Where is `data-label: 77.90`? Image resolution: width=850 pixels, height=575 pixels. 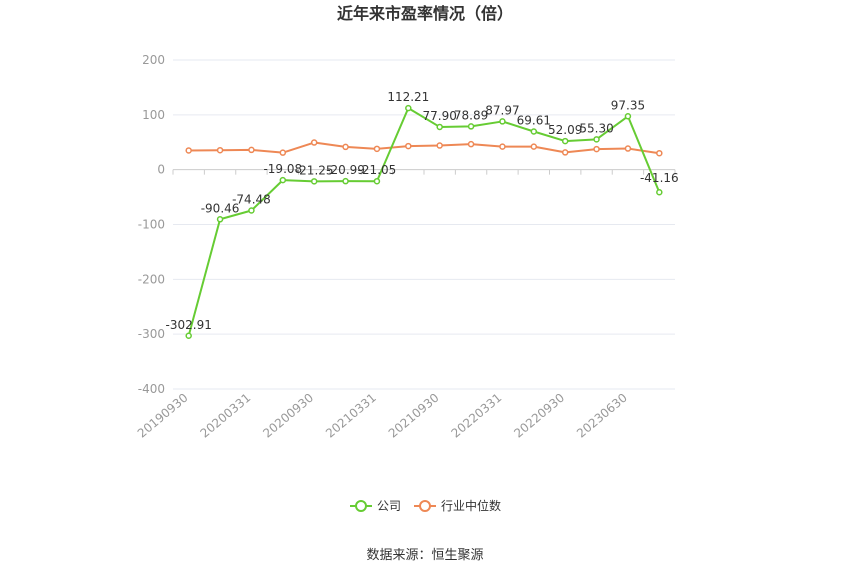 data-label: 77.90 is located at coordinates (440, 116).